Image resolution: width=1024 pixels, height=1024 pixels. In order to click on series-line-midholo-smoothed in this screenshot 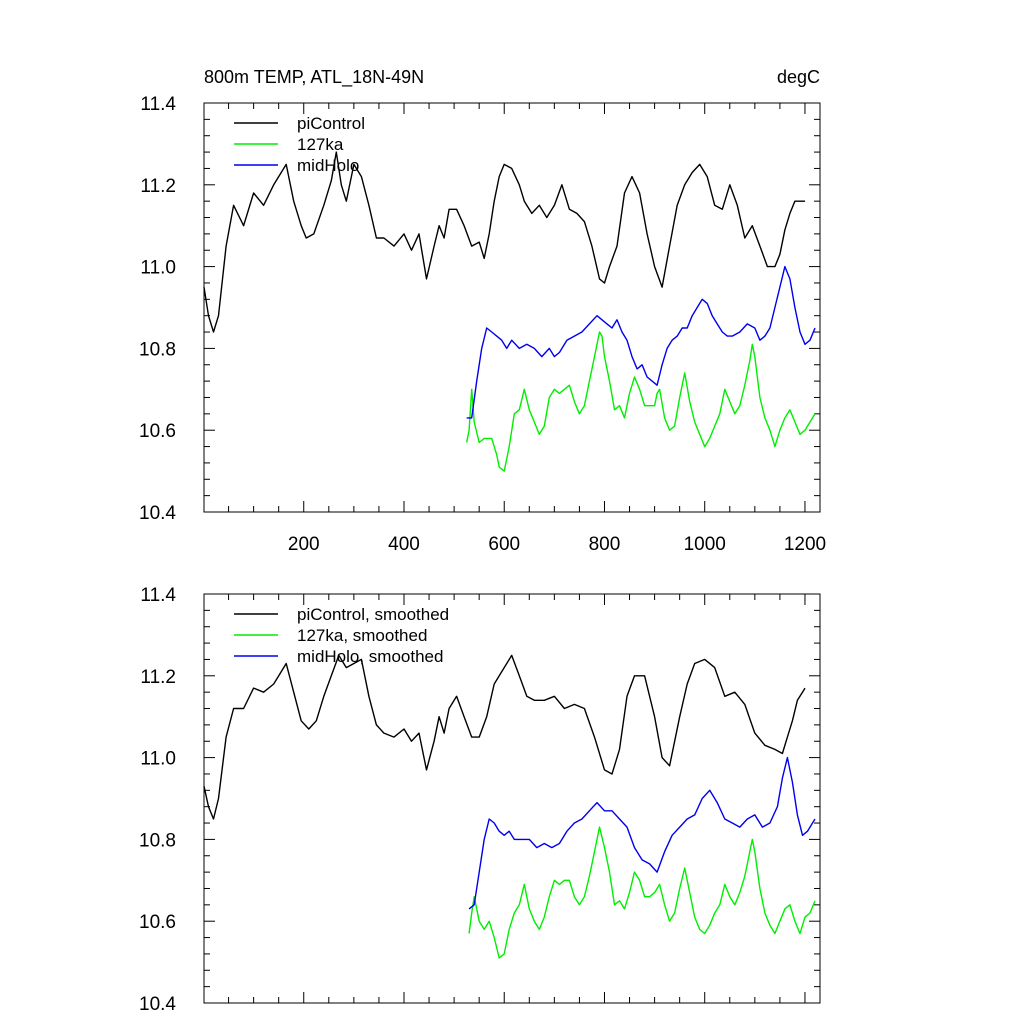, I will do `click(642, 833)`.